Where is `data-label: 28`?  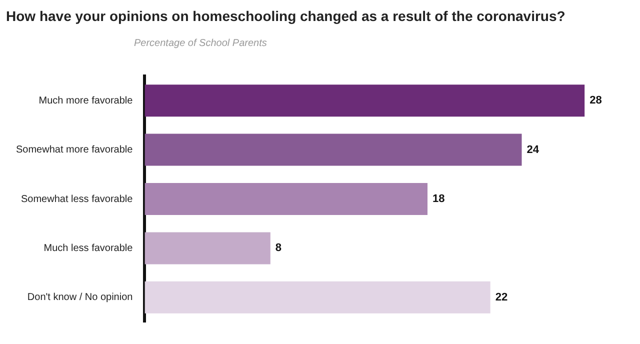
data-label: 28 is located at coordinates (596, 100).